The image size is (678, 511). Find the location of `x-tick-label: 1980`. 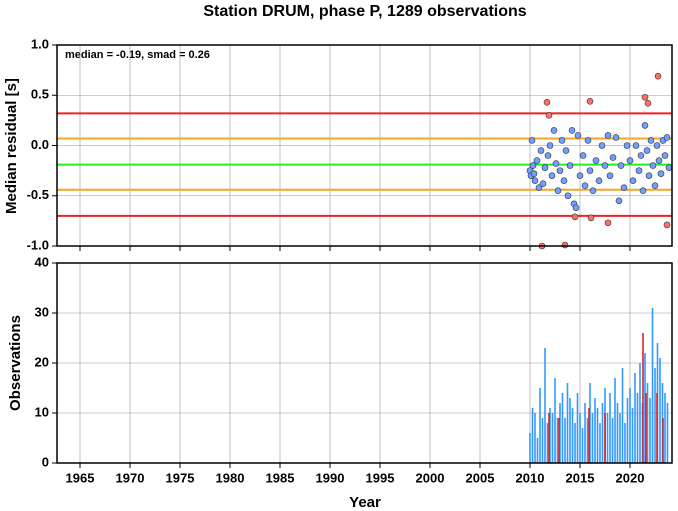

x-tick-label: 1980 is located at coordinates (230, 477).